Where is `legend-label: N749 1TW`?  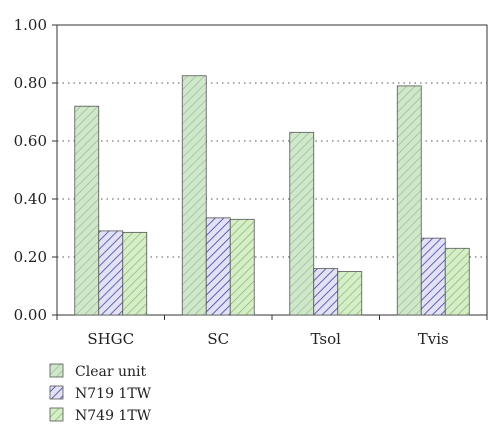 legend-label: N749 1TW is located at coordinates (113, 416).